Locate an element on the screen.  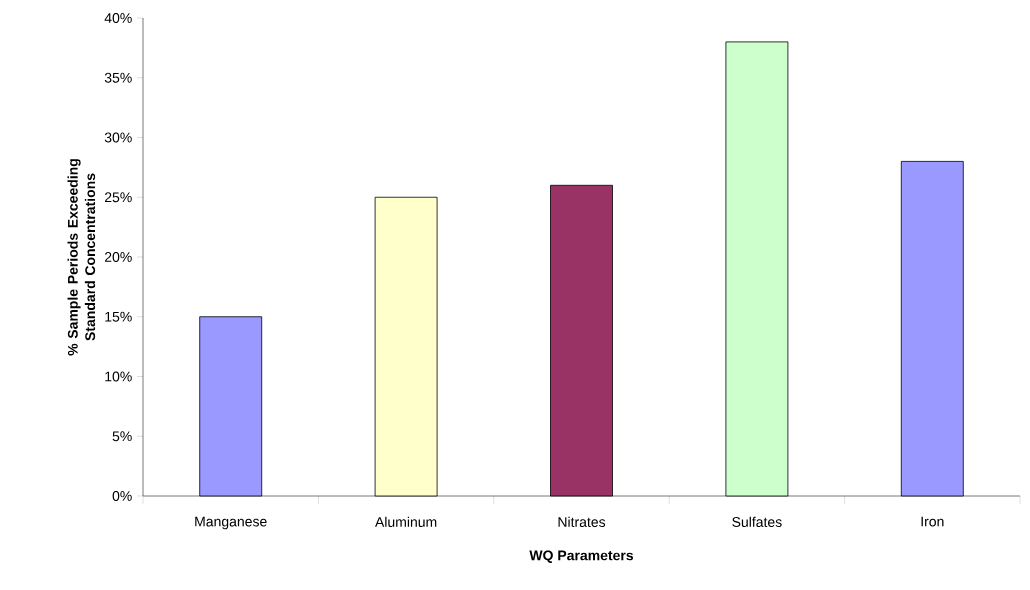
x-tick-label: Manganese is located at coordinates (231, 523).